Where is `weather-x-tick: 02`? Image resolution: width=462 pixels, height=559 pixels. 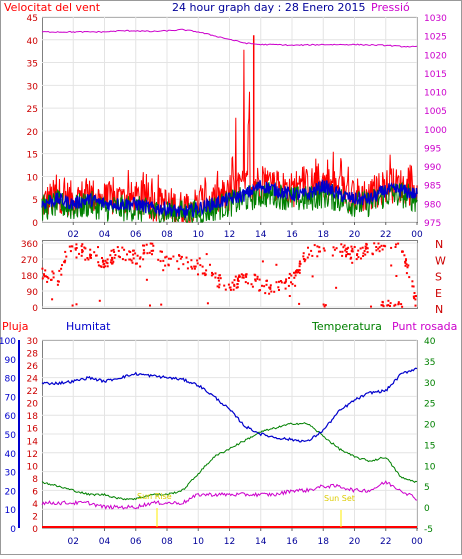 weather-x-tick: 02 is located at coordinates (73, 542).